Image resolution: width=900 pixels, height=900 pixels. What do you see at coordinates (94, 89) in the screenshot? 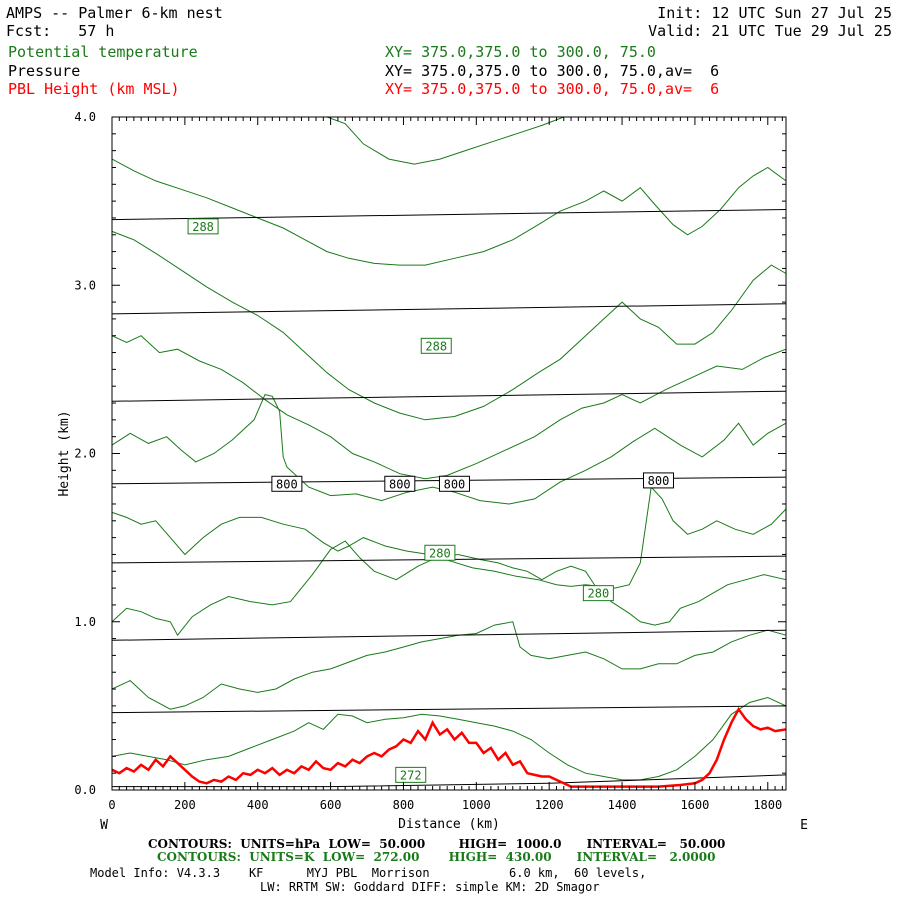
I see `field-pbl-name: PBL Height (km MSL)` at bounding box center [94, 89].